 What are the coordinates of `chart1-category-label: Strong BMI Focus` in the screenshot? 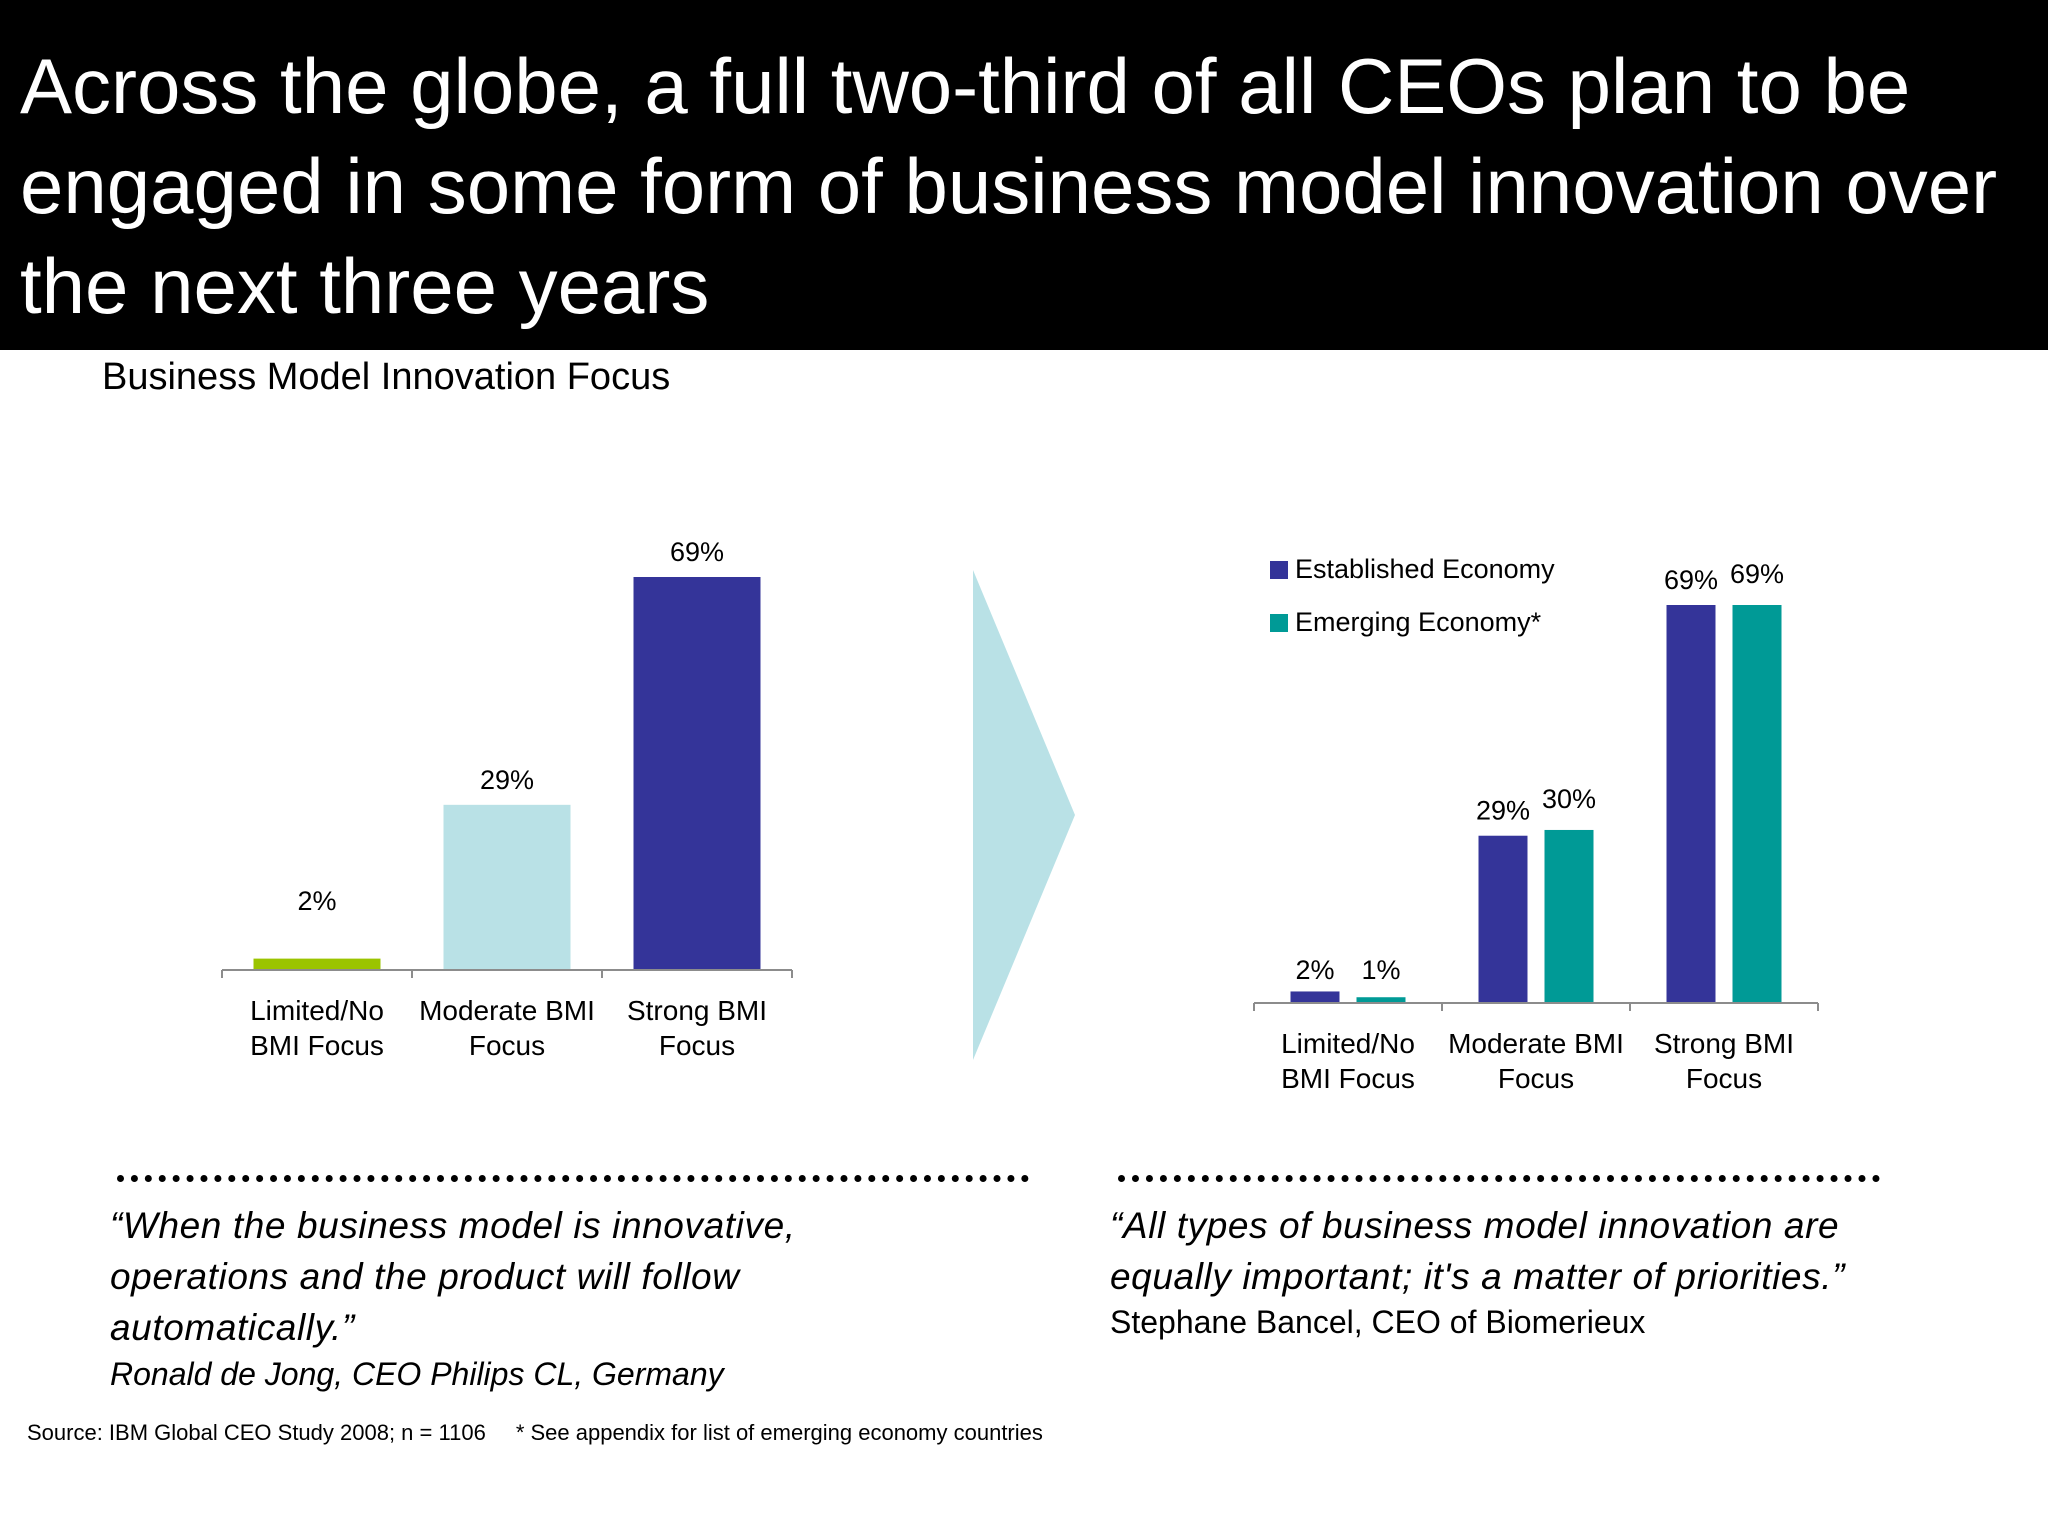 It's located at (697, 1028).